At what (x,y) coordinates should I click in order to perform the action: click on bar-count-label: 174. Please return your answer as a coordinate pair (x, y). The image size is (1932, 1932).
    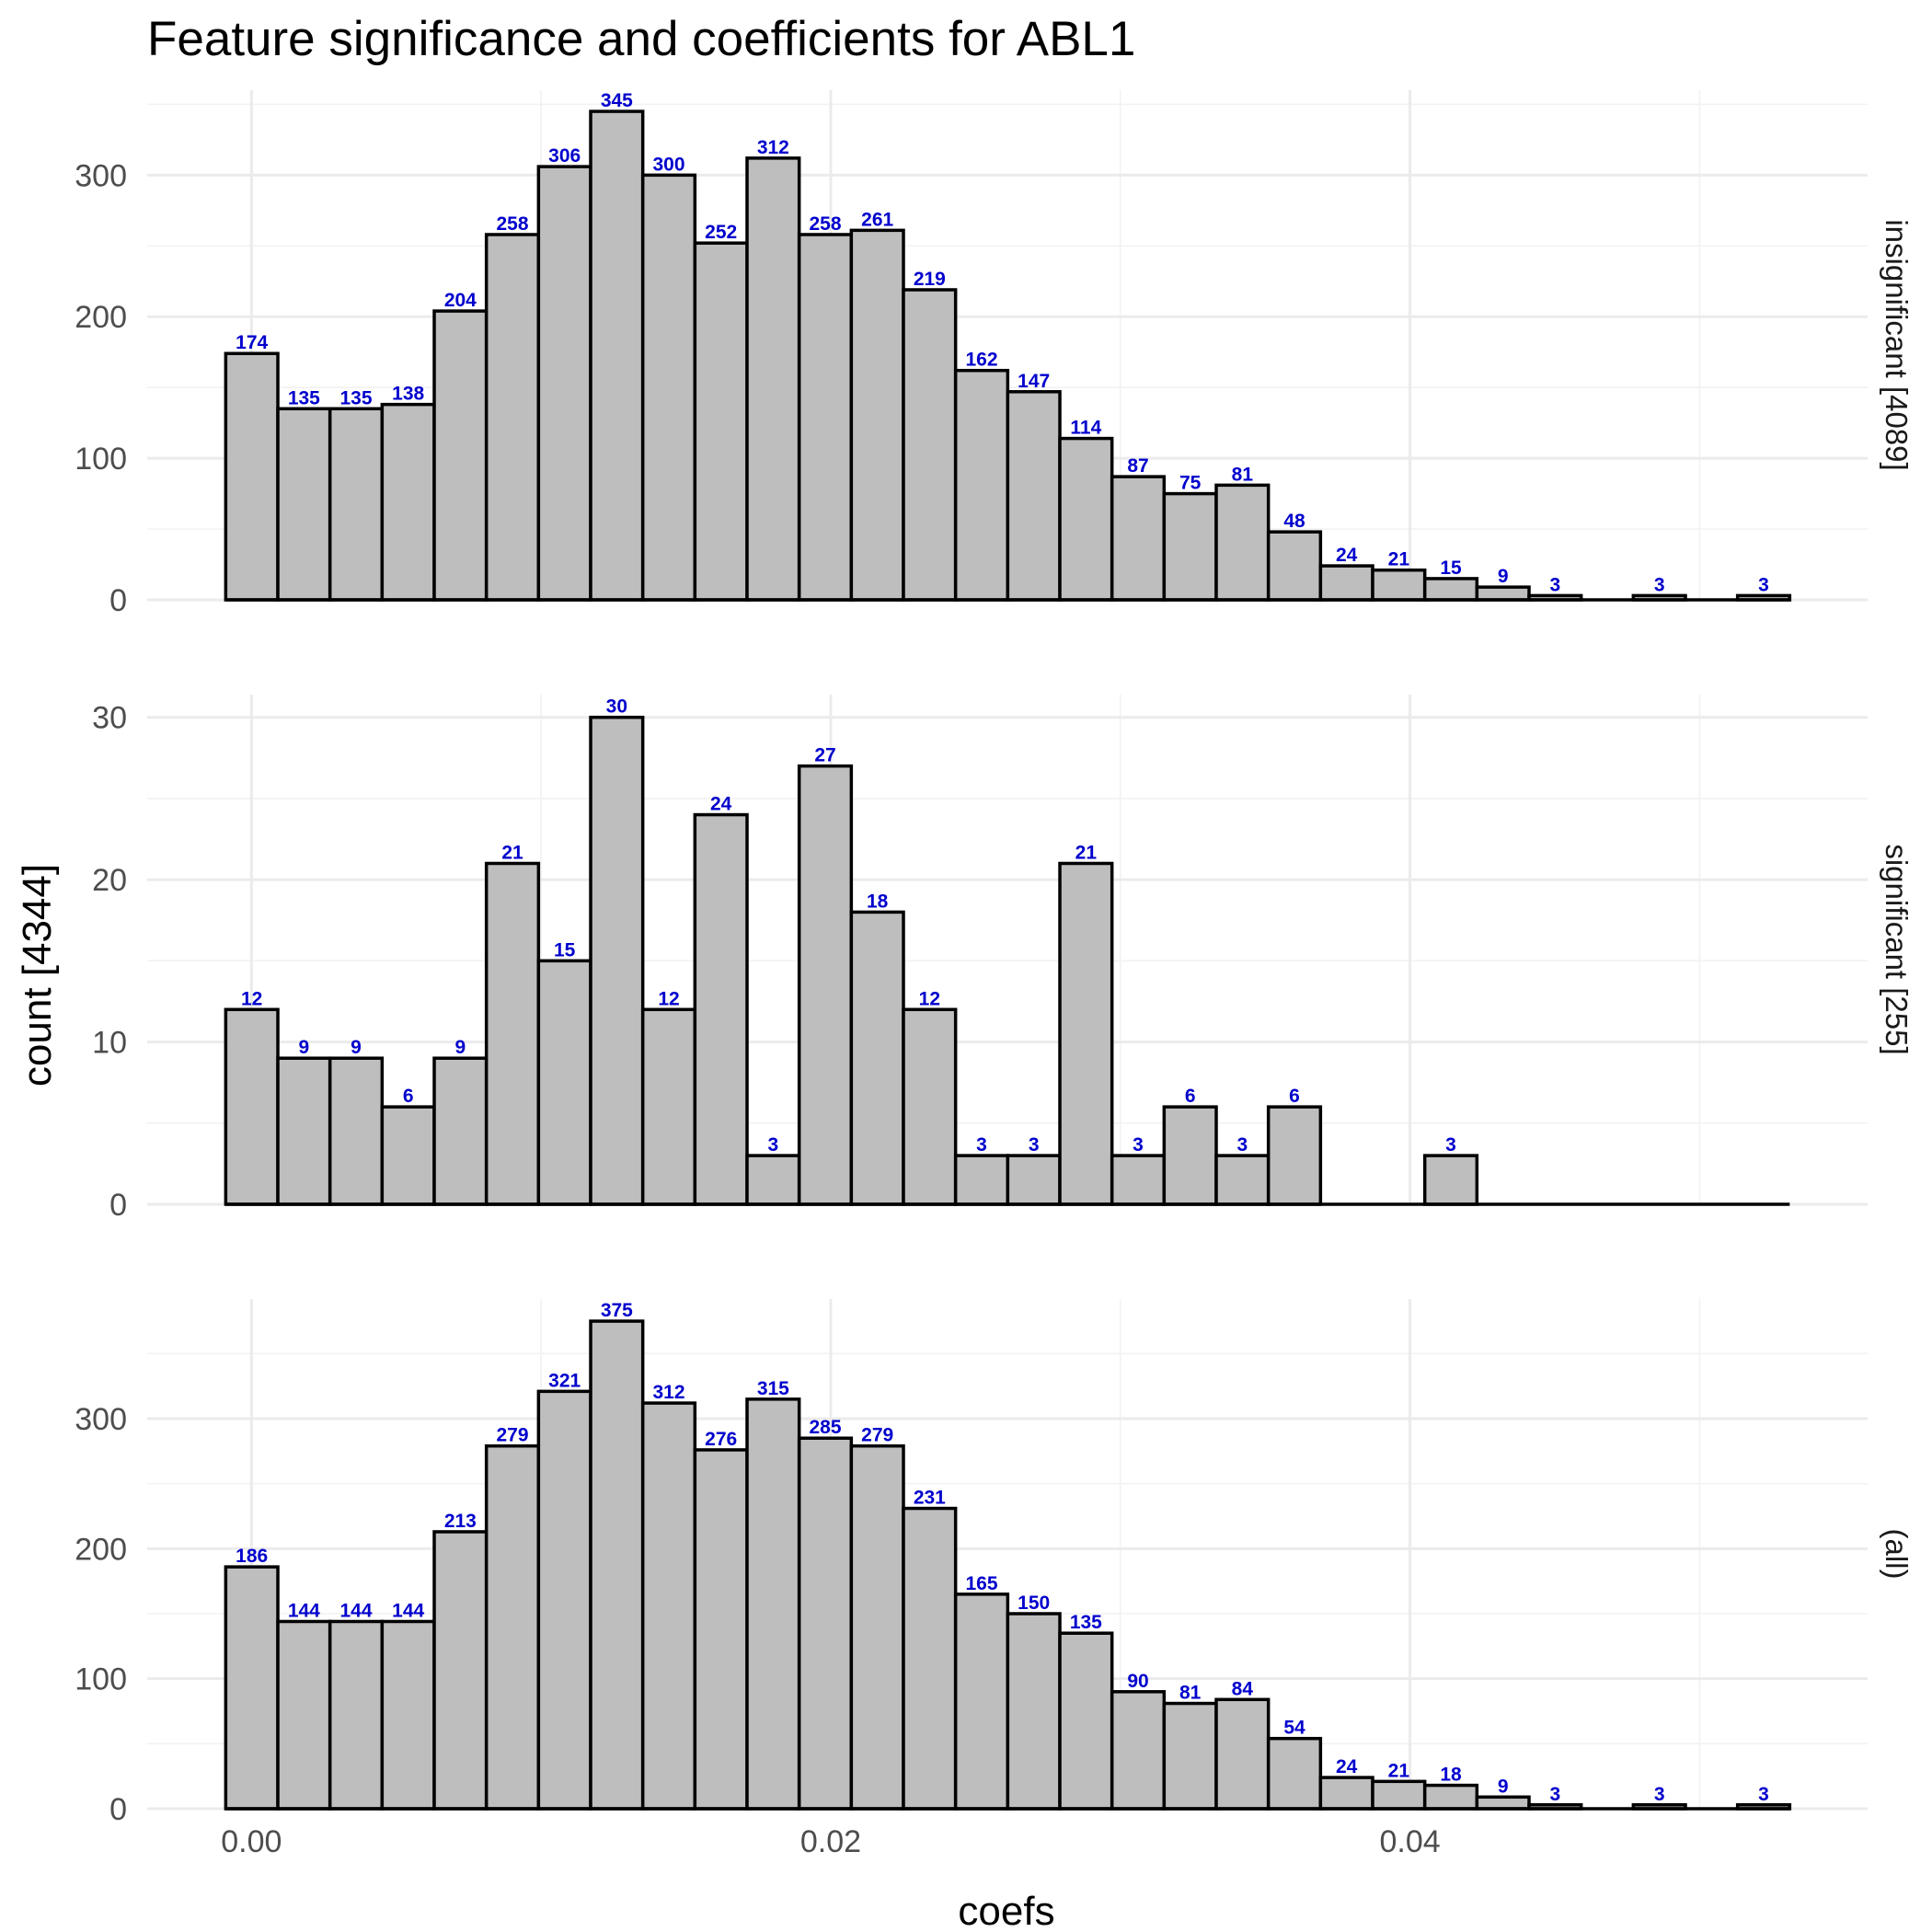
    Looking at the image, I should click on (252, 342).